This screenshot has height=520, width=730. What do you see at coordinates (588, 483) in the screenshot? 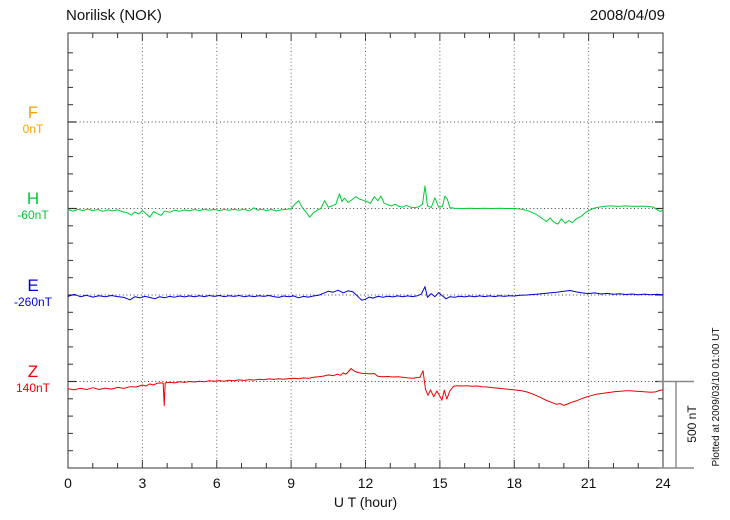
I see `x-tick-label: 21` at bounding box center [588, 483].